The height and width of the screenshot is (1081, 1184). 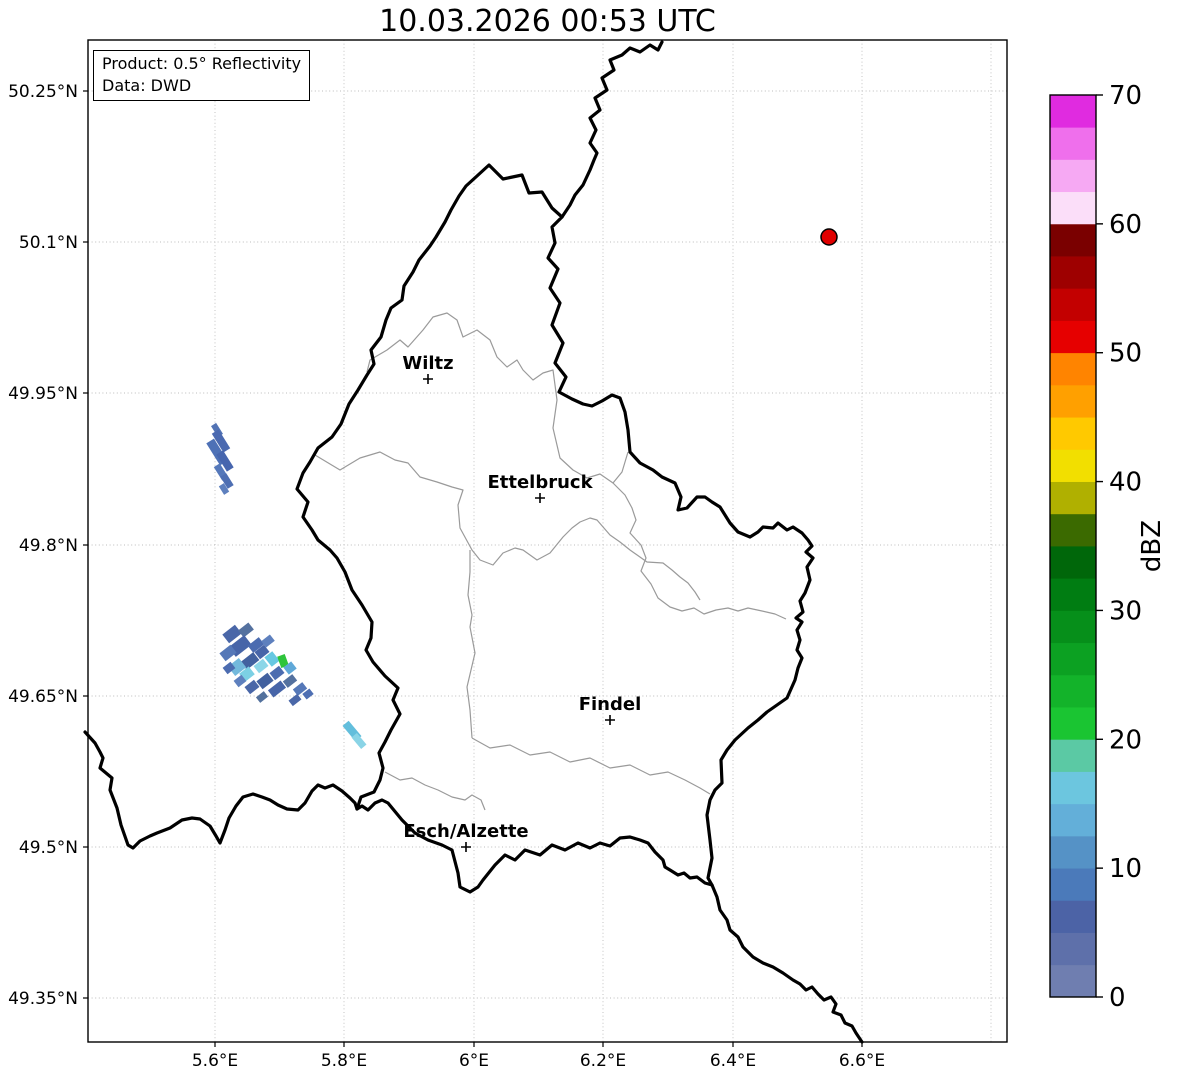 I want to click on y-tick-label: 49.5°N, so click(x=48, y=848).